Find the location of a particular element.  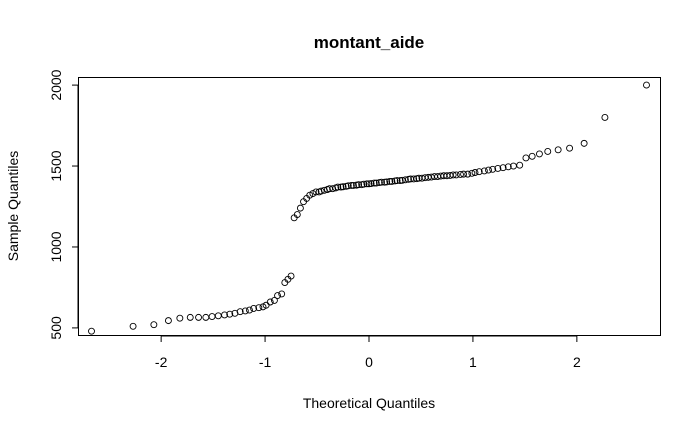

y-tick-label: 1500 is located at coordinates (56, 165).